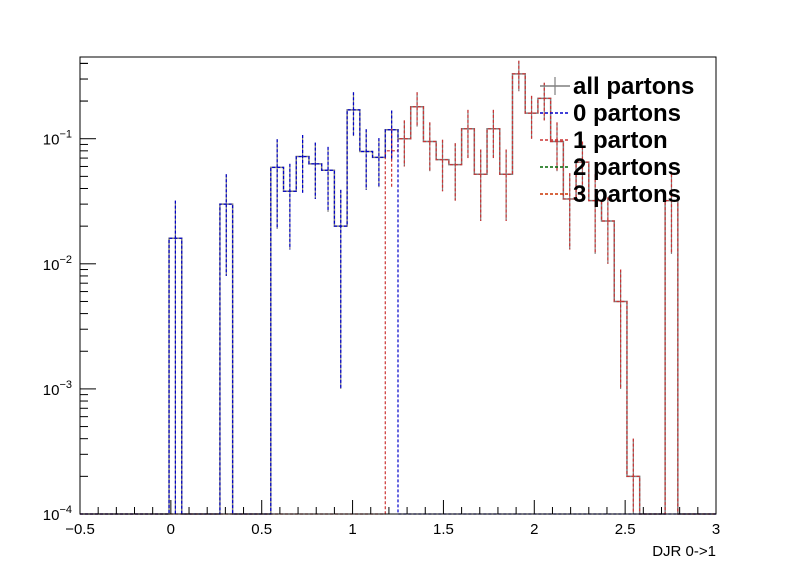  Describe the element at coordinates (443, 529) in the screenshot. I see `x-tick-label: 1.5` at that location.